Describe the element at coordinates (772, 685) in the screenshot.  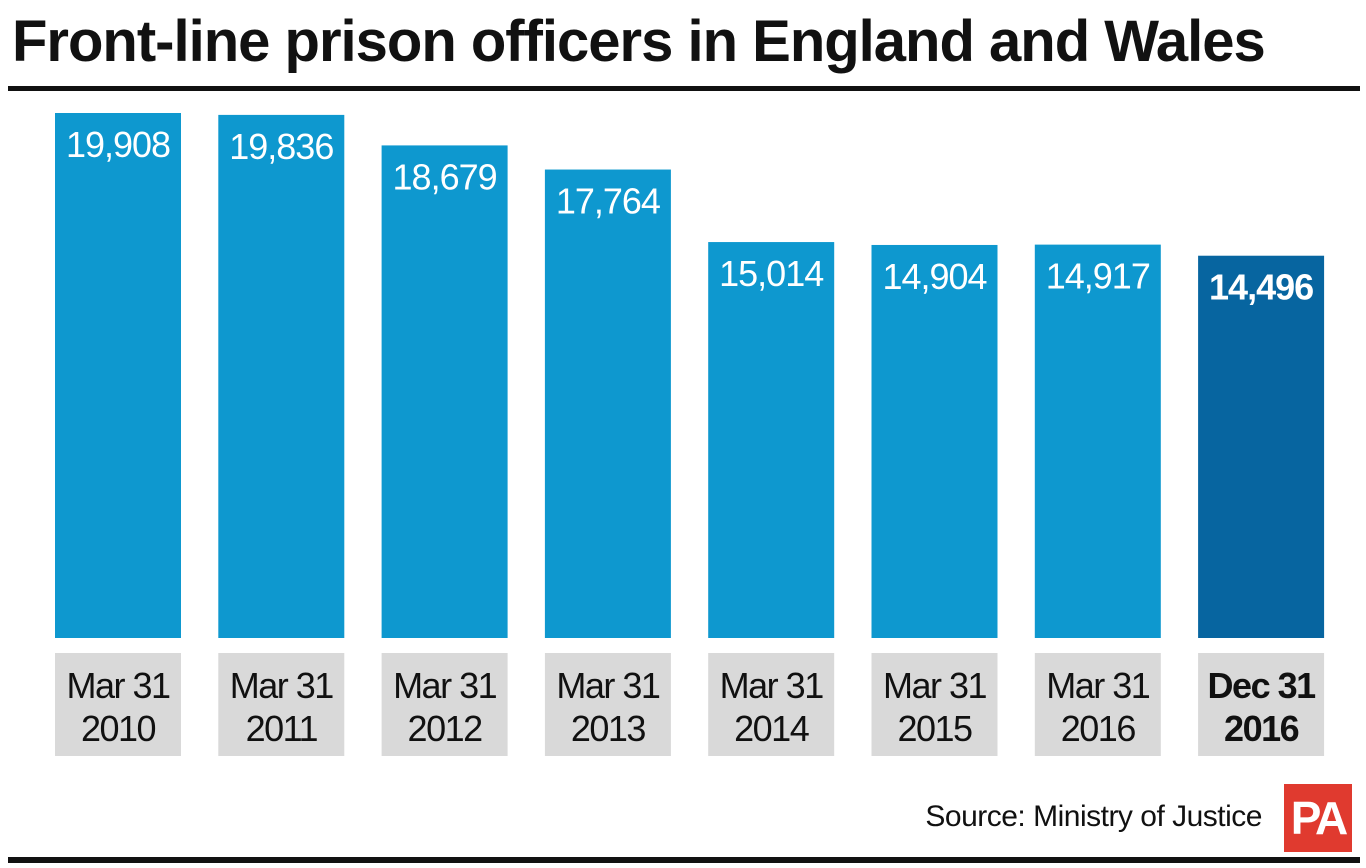
I see `category-label-4-line-0: Mar 31` at that location.